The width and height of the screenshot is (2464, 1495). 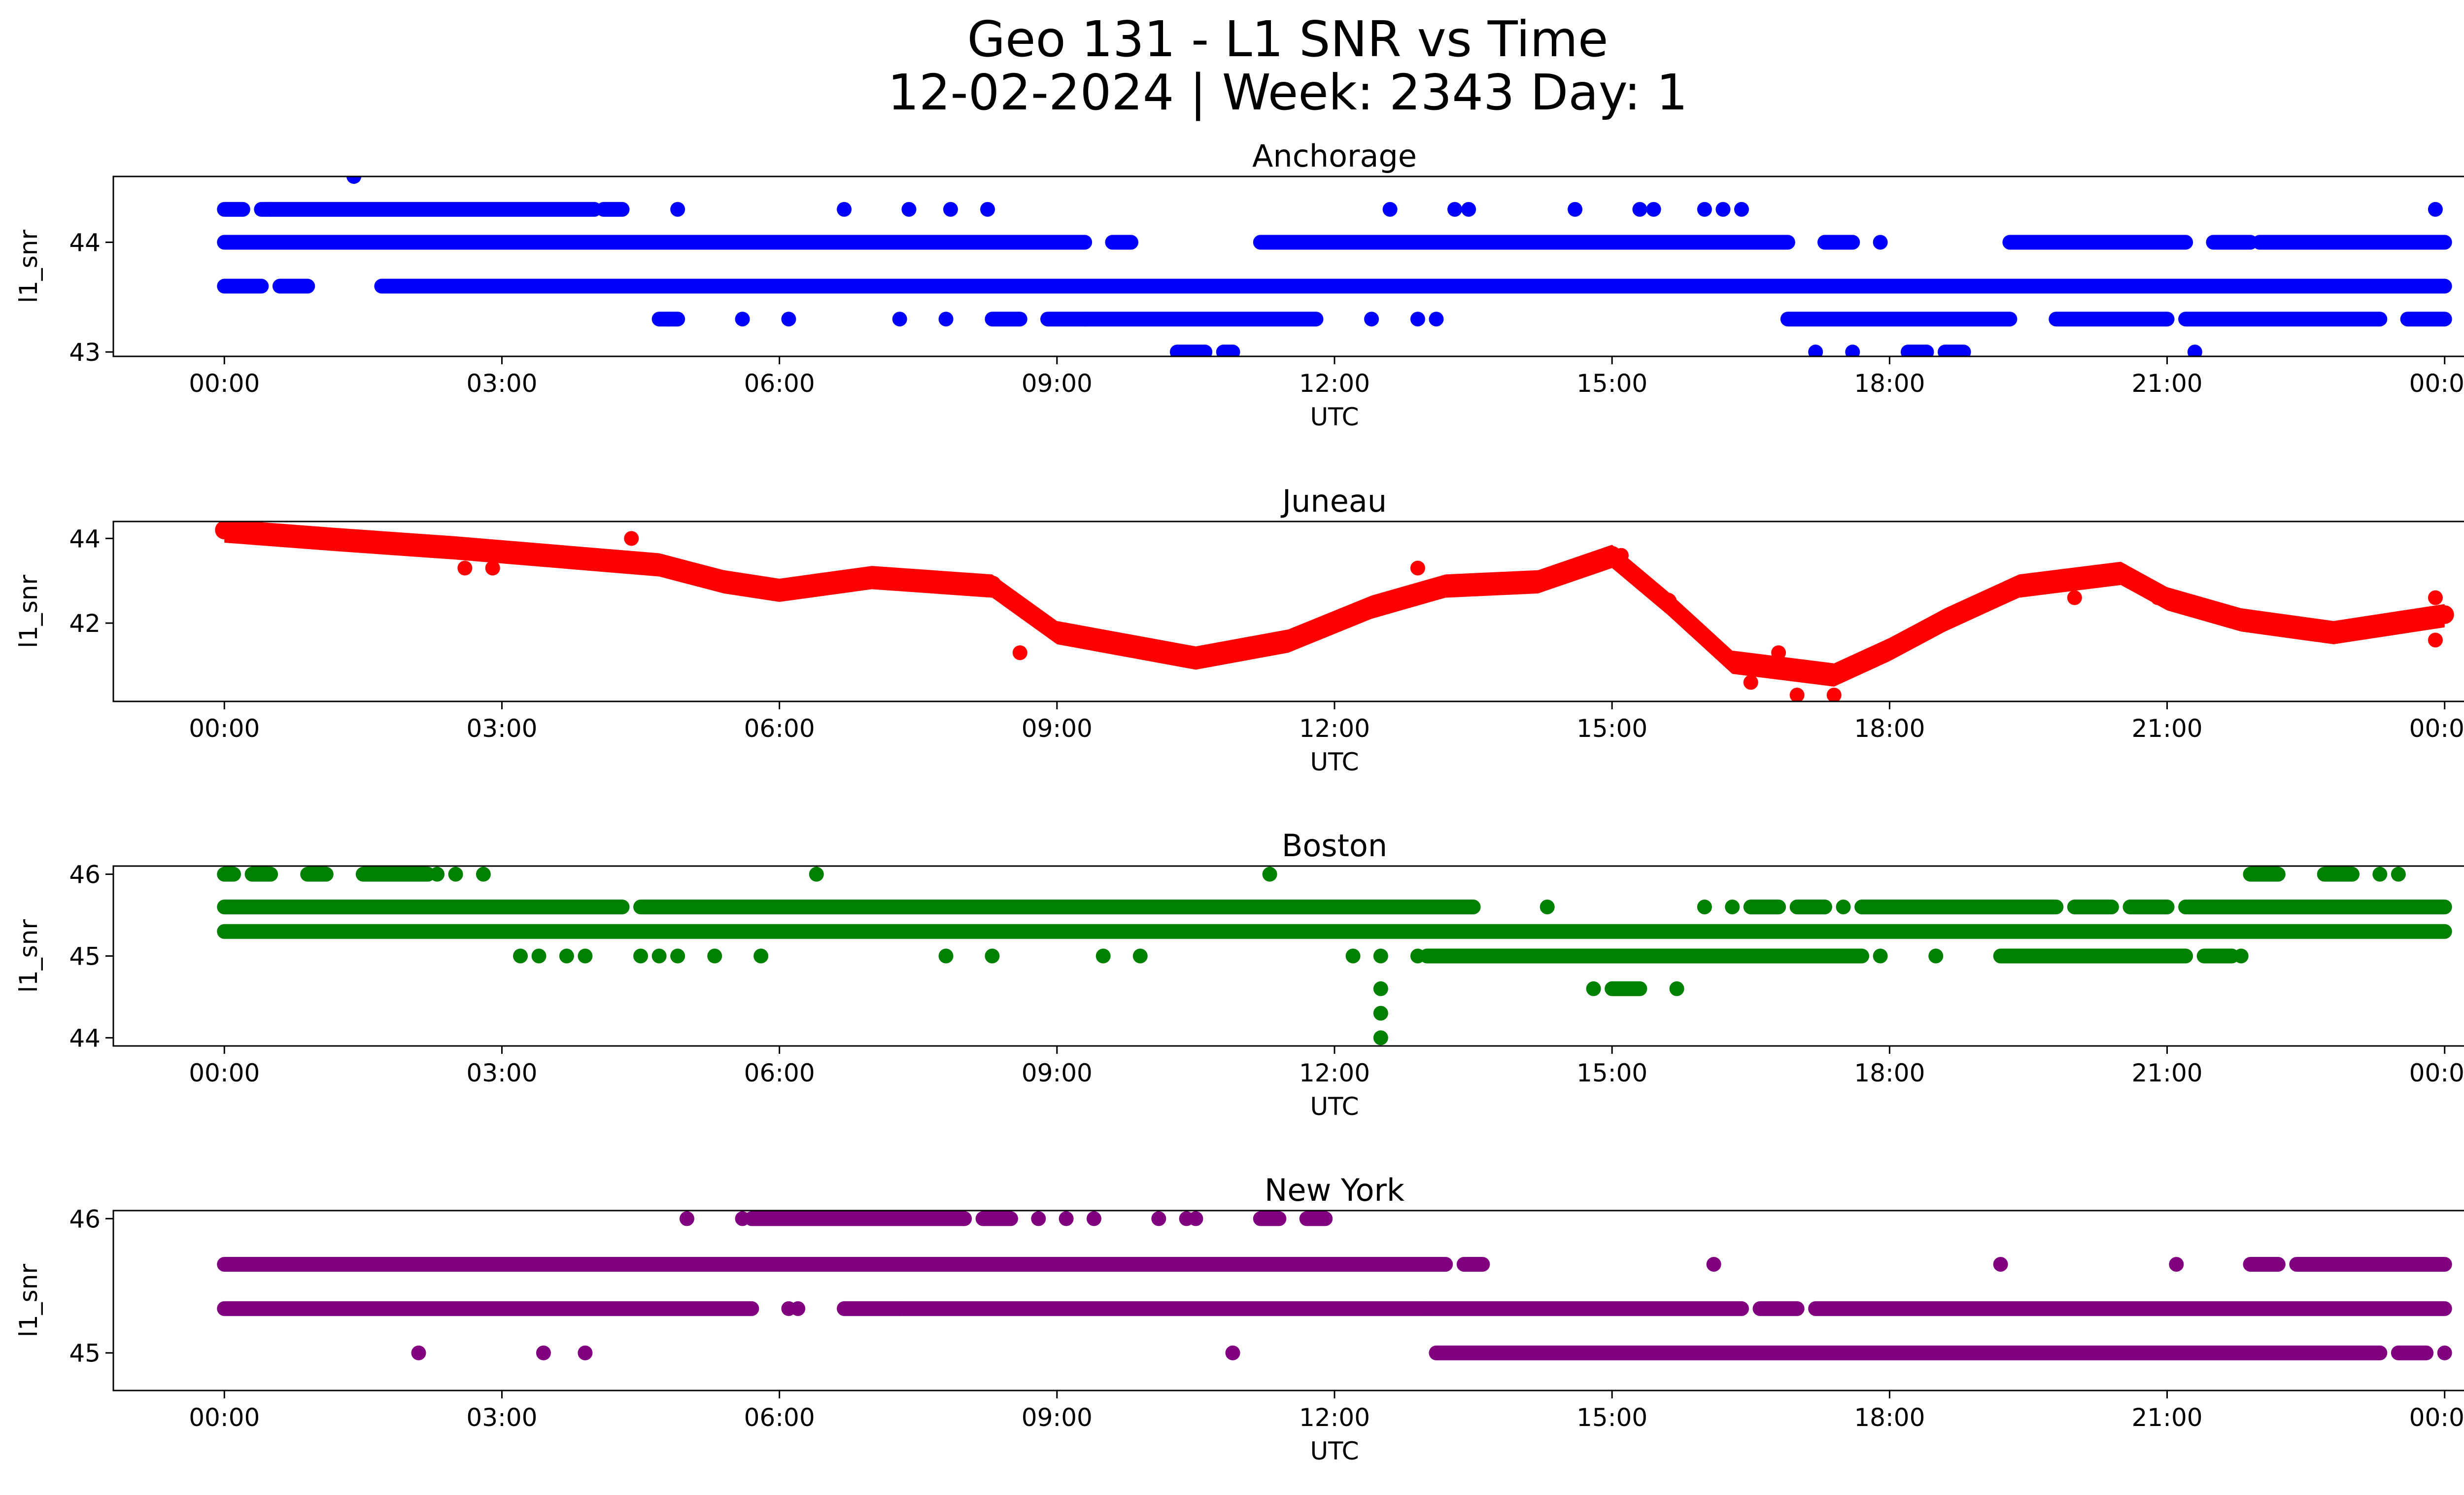 I want to click on figure-subtitle: 12-02-2024 | Week: 2343 Day: 1, so click(x=1288, y=92).